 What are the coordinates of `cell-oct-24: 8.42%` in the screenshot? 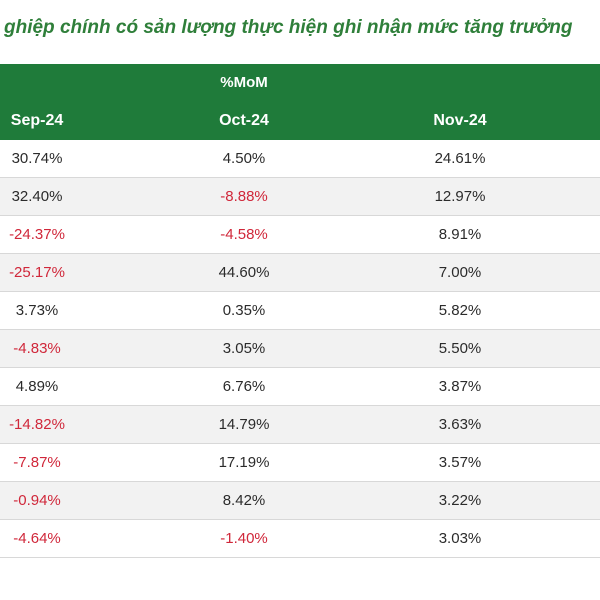 It's located at (244, 500).